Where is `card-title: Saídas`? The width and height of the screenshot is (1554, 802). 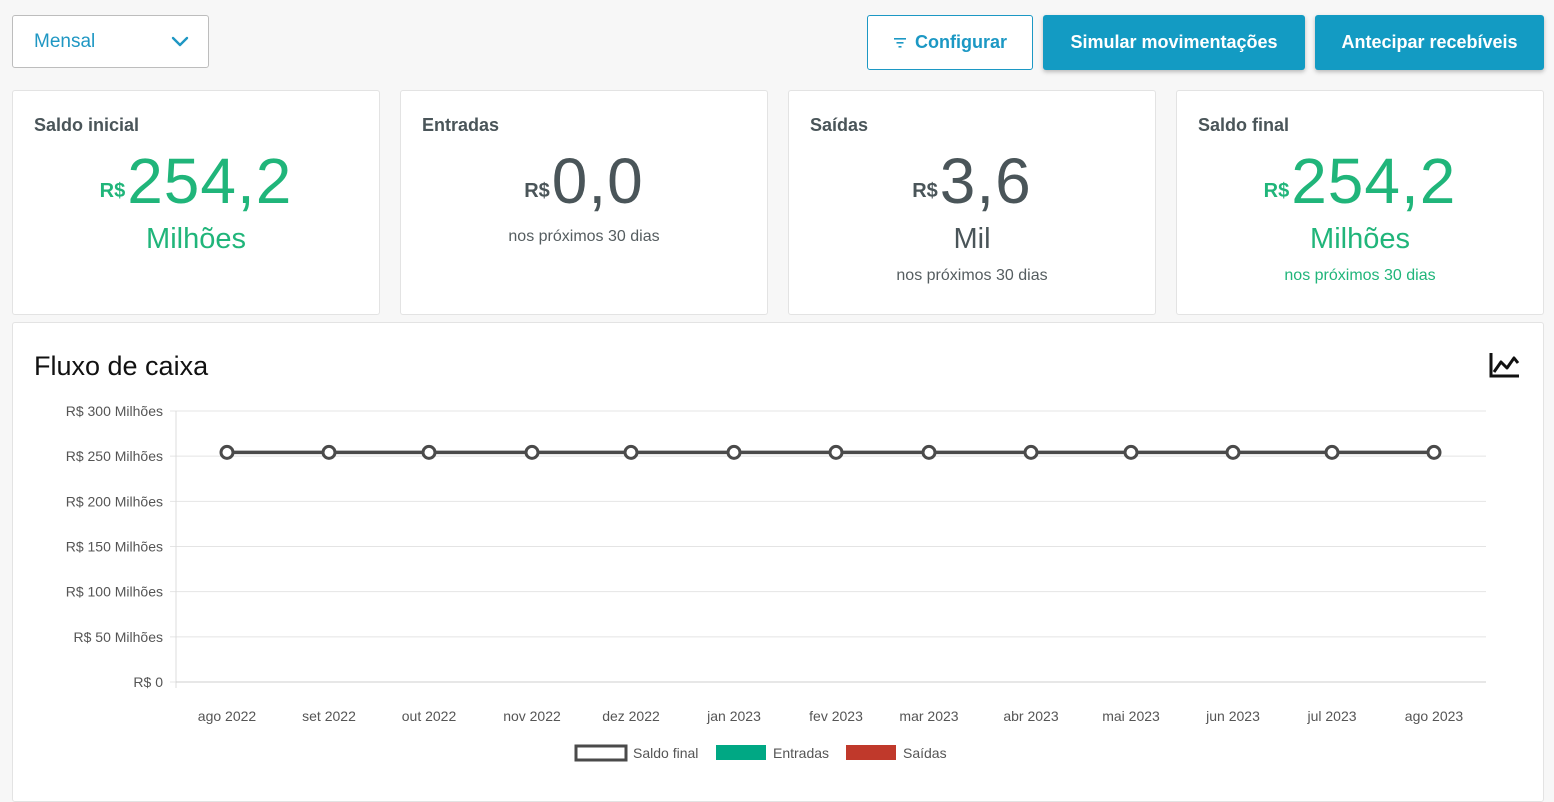
card-title: Saídas is located at coordinates (839, 125).